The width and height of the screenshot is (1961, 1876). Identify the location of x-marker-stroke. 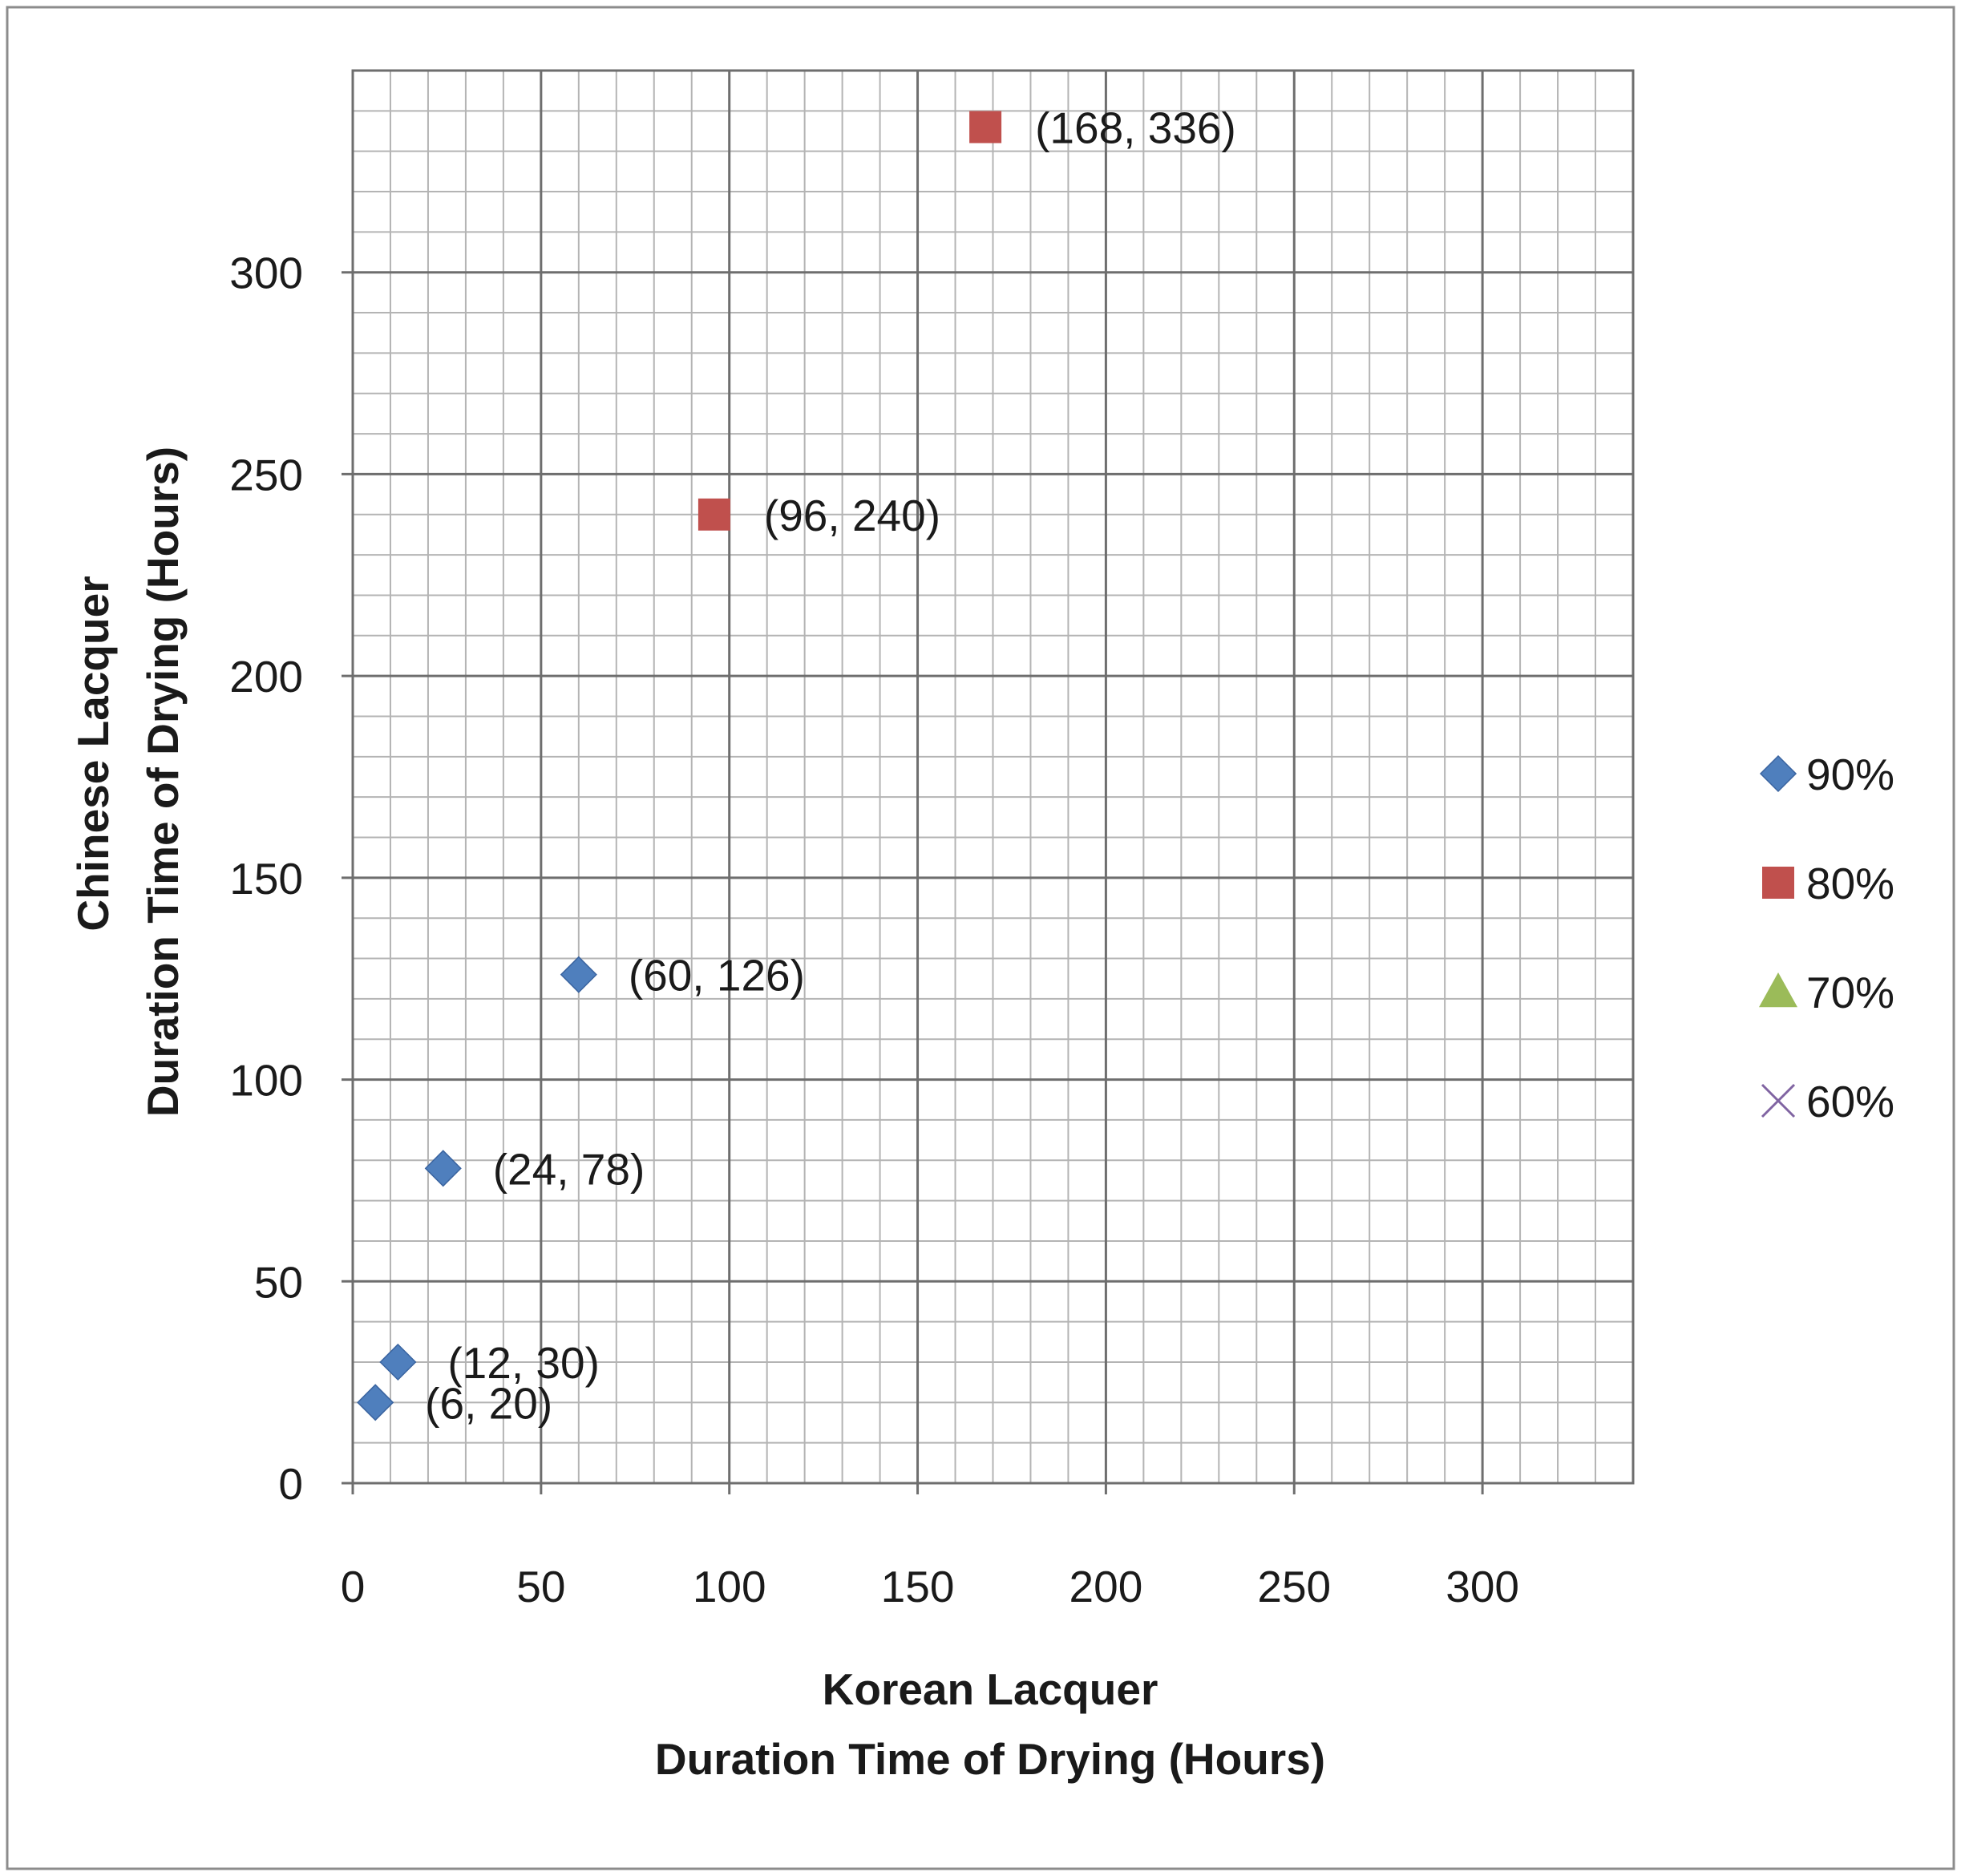
(1778, 1100).